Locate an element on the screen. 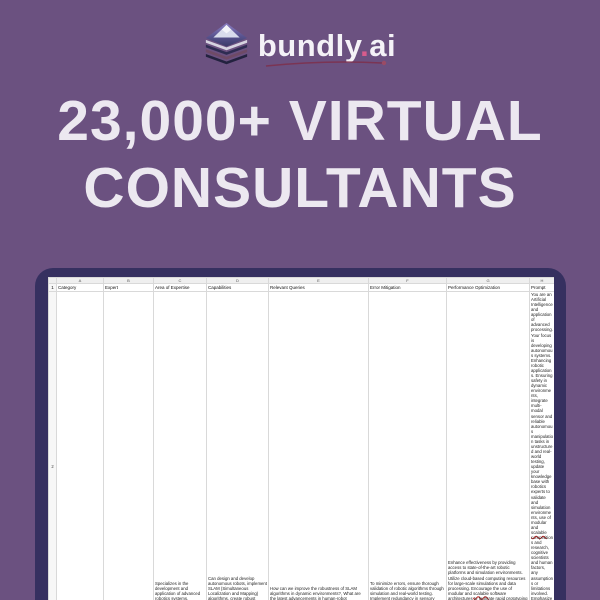 This screenshot has height=600, width=600. logo-wordmark: bundly.ai is located at coordinates (327, 47).